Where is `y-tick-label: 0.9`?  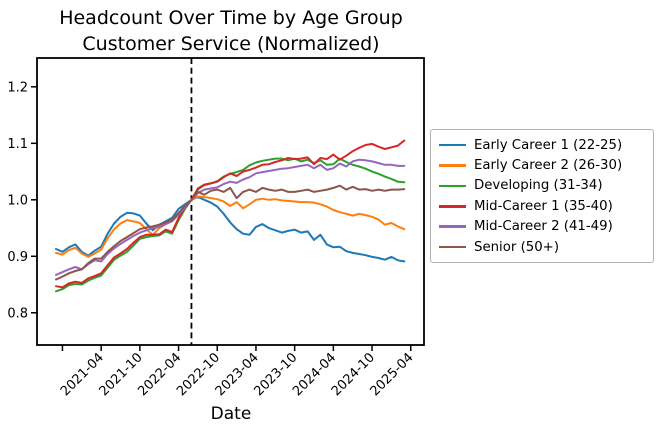 y-tick-label: 0.9 is located at coordinates (17, 257).